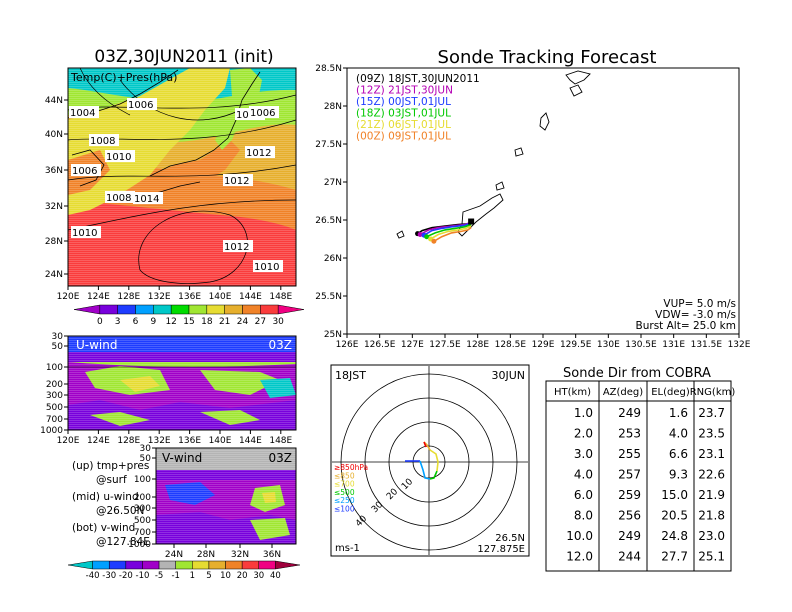 The width and height of the screenshot is (792, 612). What do you see at coordinates (511, 345) in the screenshot?
I see `lon-tick-label: 128.5E` at bounding box center [511, 345].